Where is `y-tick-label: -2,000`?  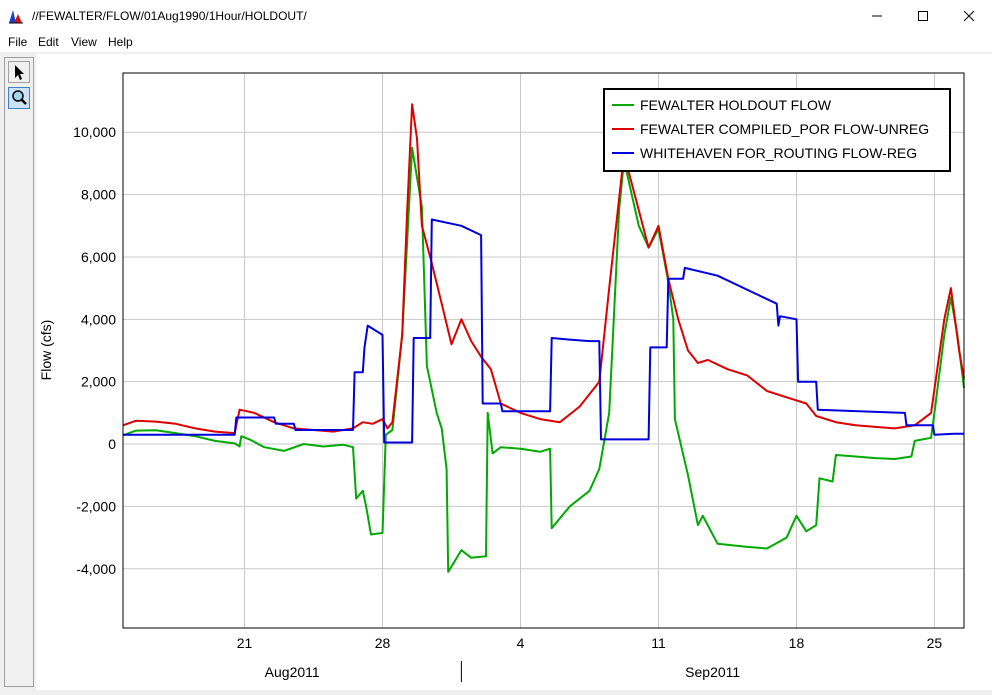
y-tick-label: -2,000 is located at coordinates (96, 506).